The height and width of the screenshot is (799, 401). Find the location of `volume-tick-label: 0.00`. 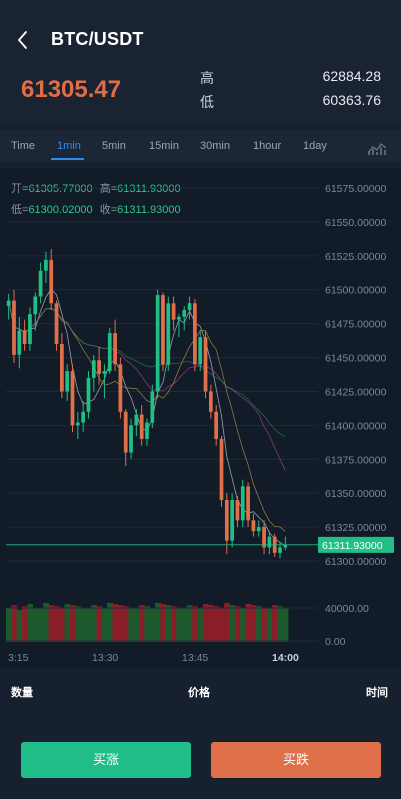

volume-tick-label: 0.00 is located at coordinates (335, 642).